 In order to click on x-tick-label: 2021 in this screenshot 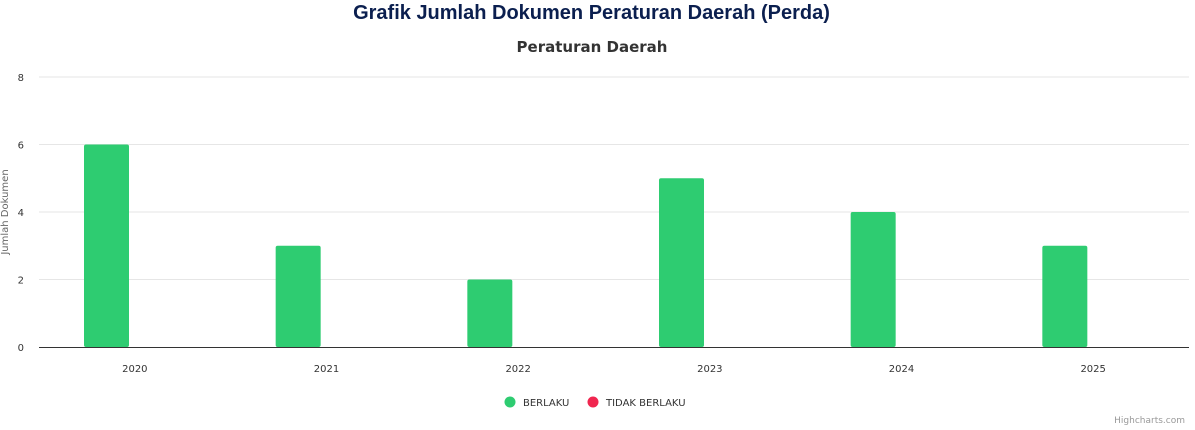, I will do `click(326, 369)`.